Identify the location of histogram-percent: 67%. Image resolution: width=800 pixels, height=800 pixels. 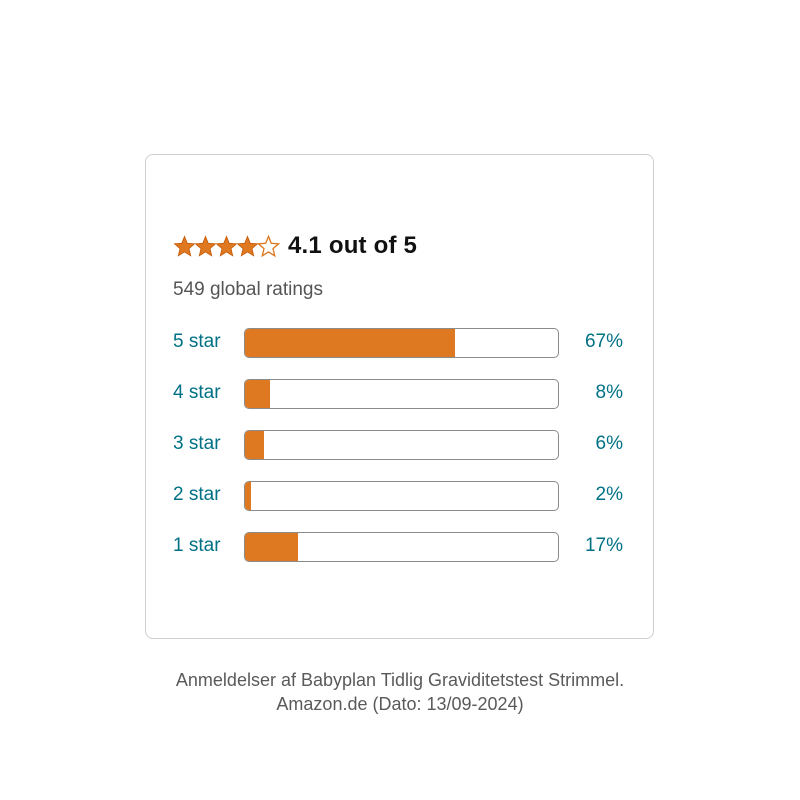
(603, 341).